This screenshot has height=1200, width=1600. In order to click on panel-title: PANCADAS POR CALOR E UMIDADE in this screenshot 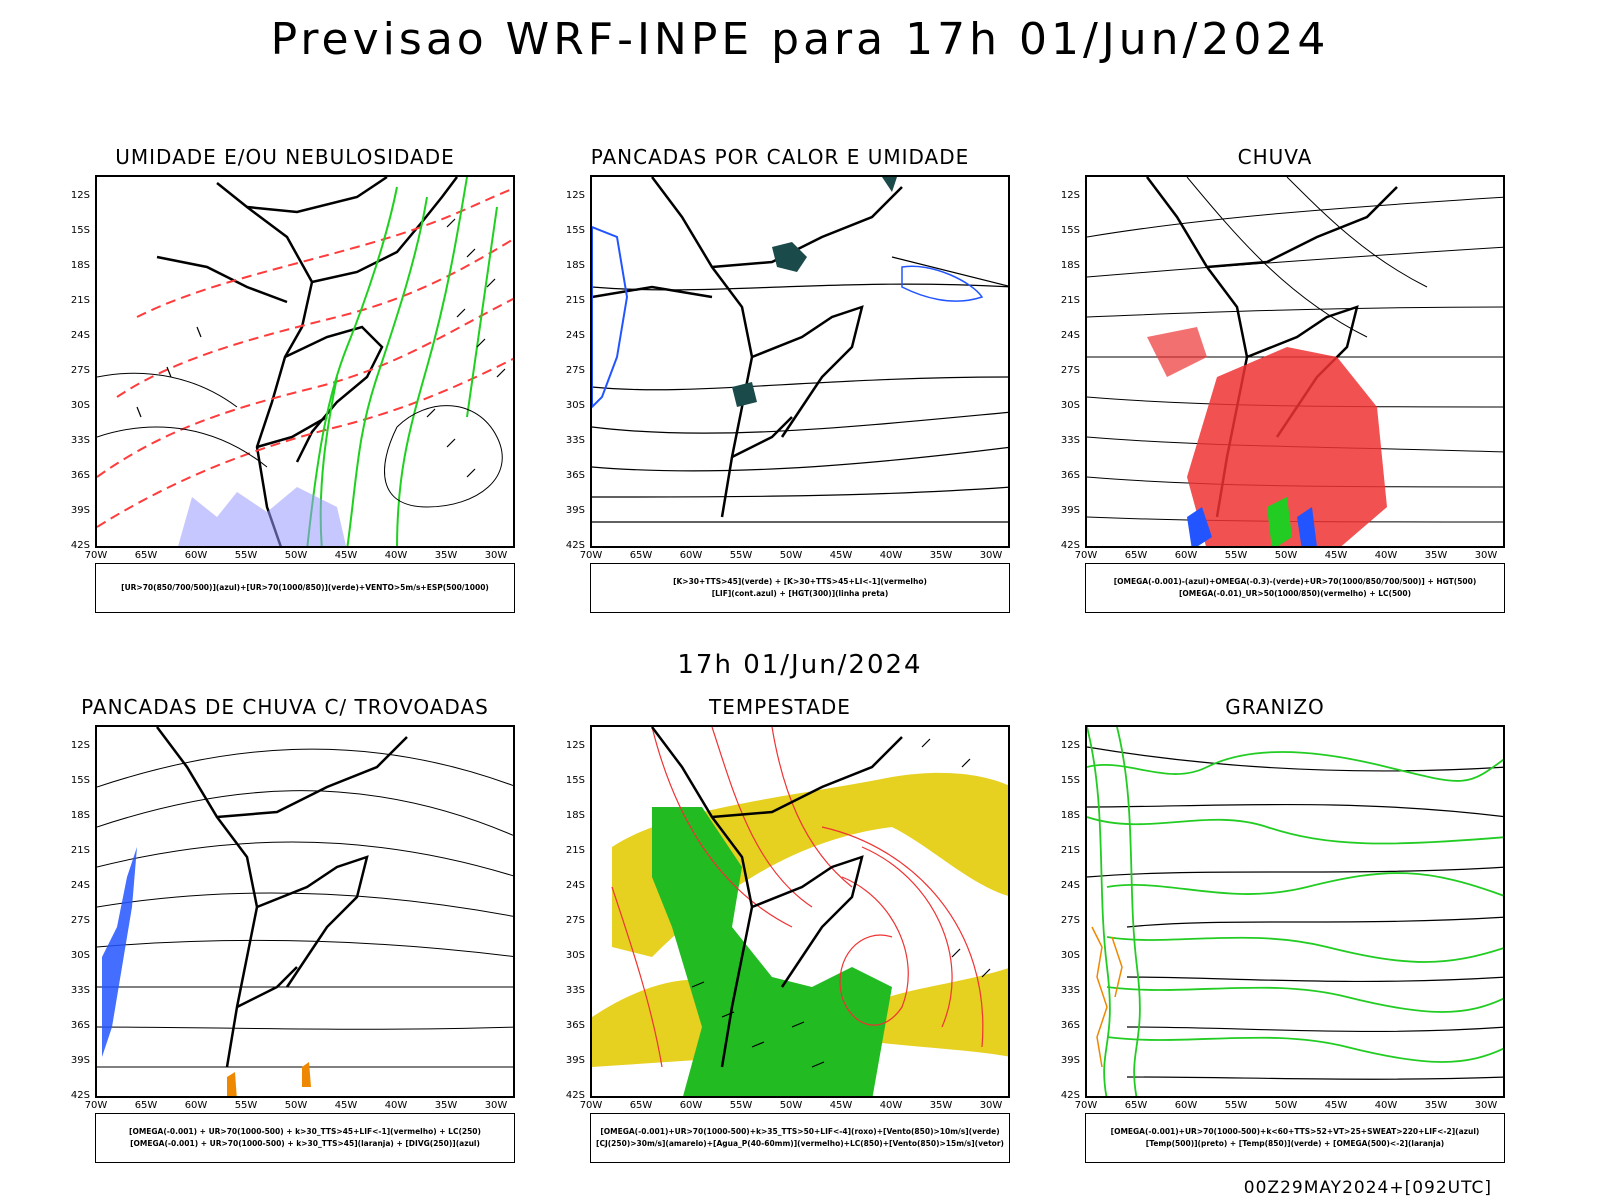, I will do `click(780, 157)`.